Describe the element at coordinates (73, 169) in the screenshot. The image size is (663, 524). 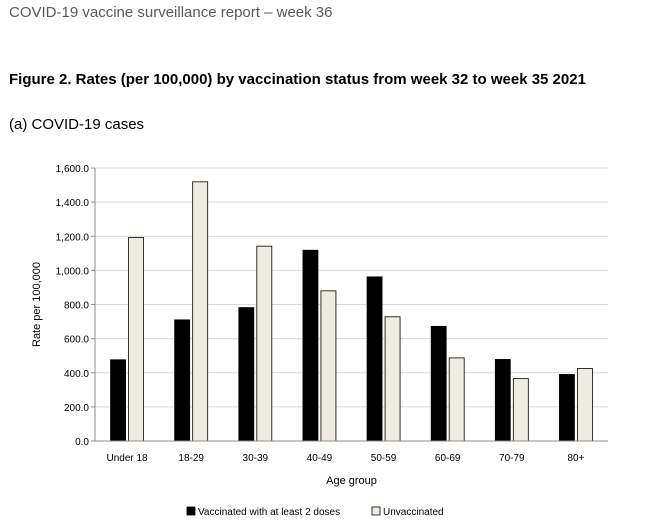
I see `y-tick-label: 1,600.0` at that location.